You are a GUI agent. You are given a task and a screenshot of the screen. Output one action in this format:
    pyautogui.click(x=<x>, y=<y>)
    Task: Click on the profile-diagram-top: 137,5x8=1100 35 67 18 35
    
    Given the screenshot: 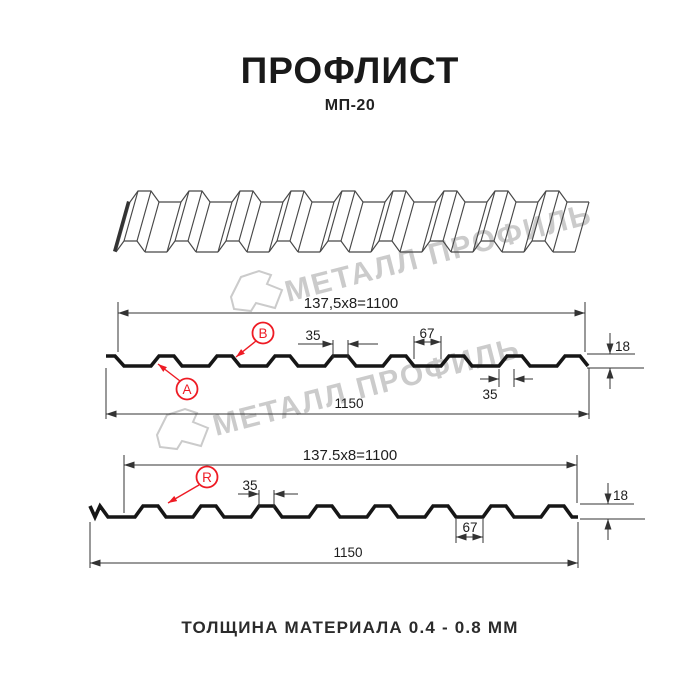 What is the action you would take?
    pyautogui.click(x=374, y=357)
    